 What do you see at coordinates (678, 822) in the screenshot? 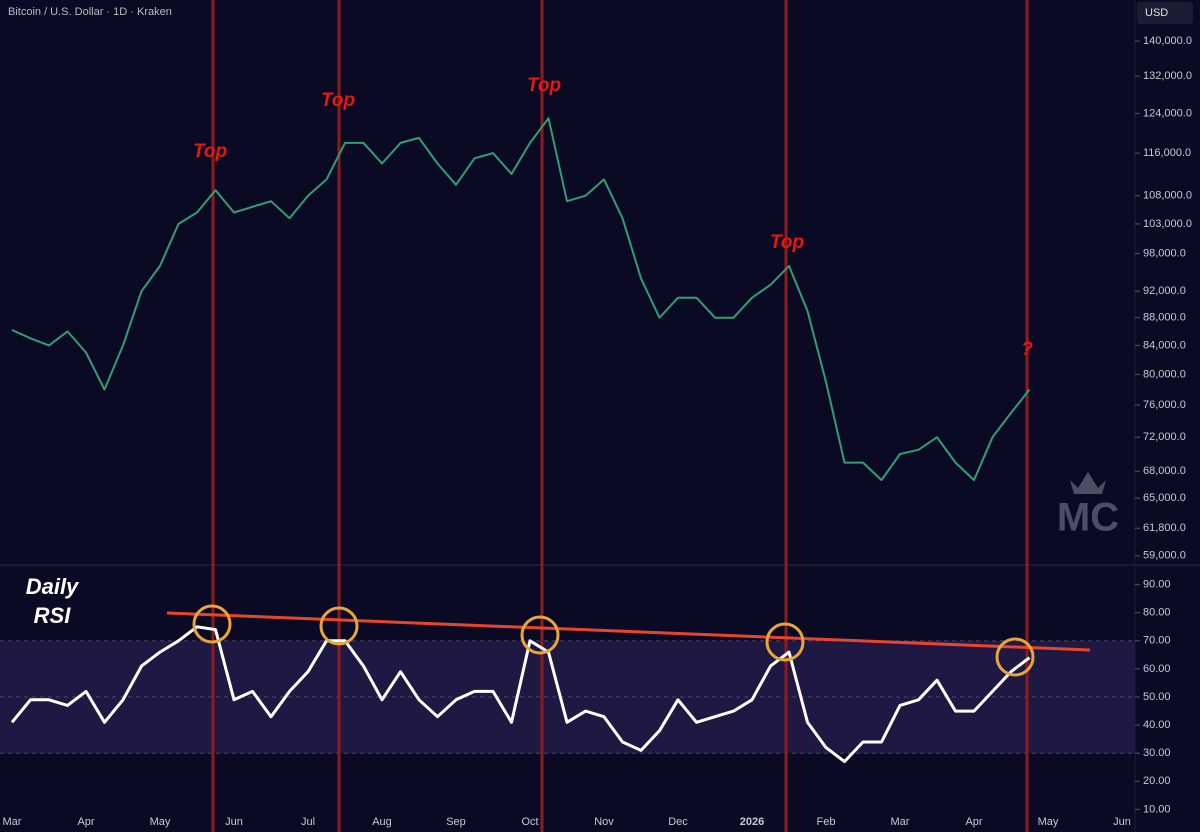
I see `x-tick-label: Dec` at bounding box center [678, 822].